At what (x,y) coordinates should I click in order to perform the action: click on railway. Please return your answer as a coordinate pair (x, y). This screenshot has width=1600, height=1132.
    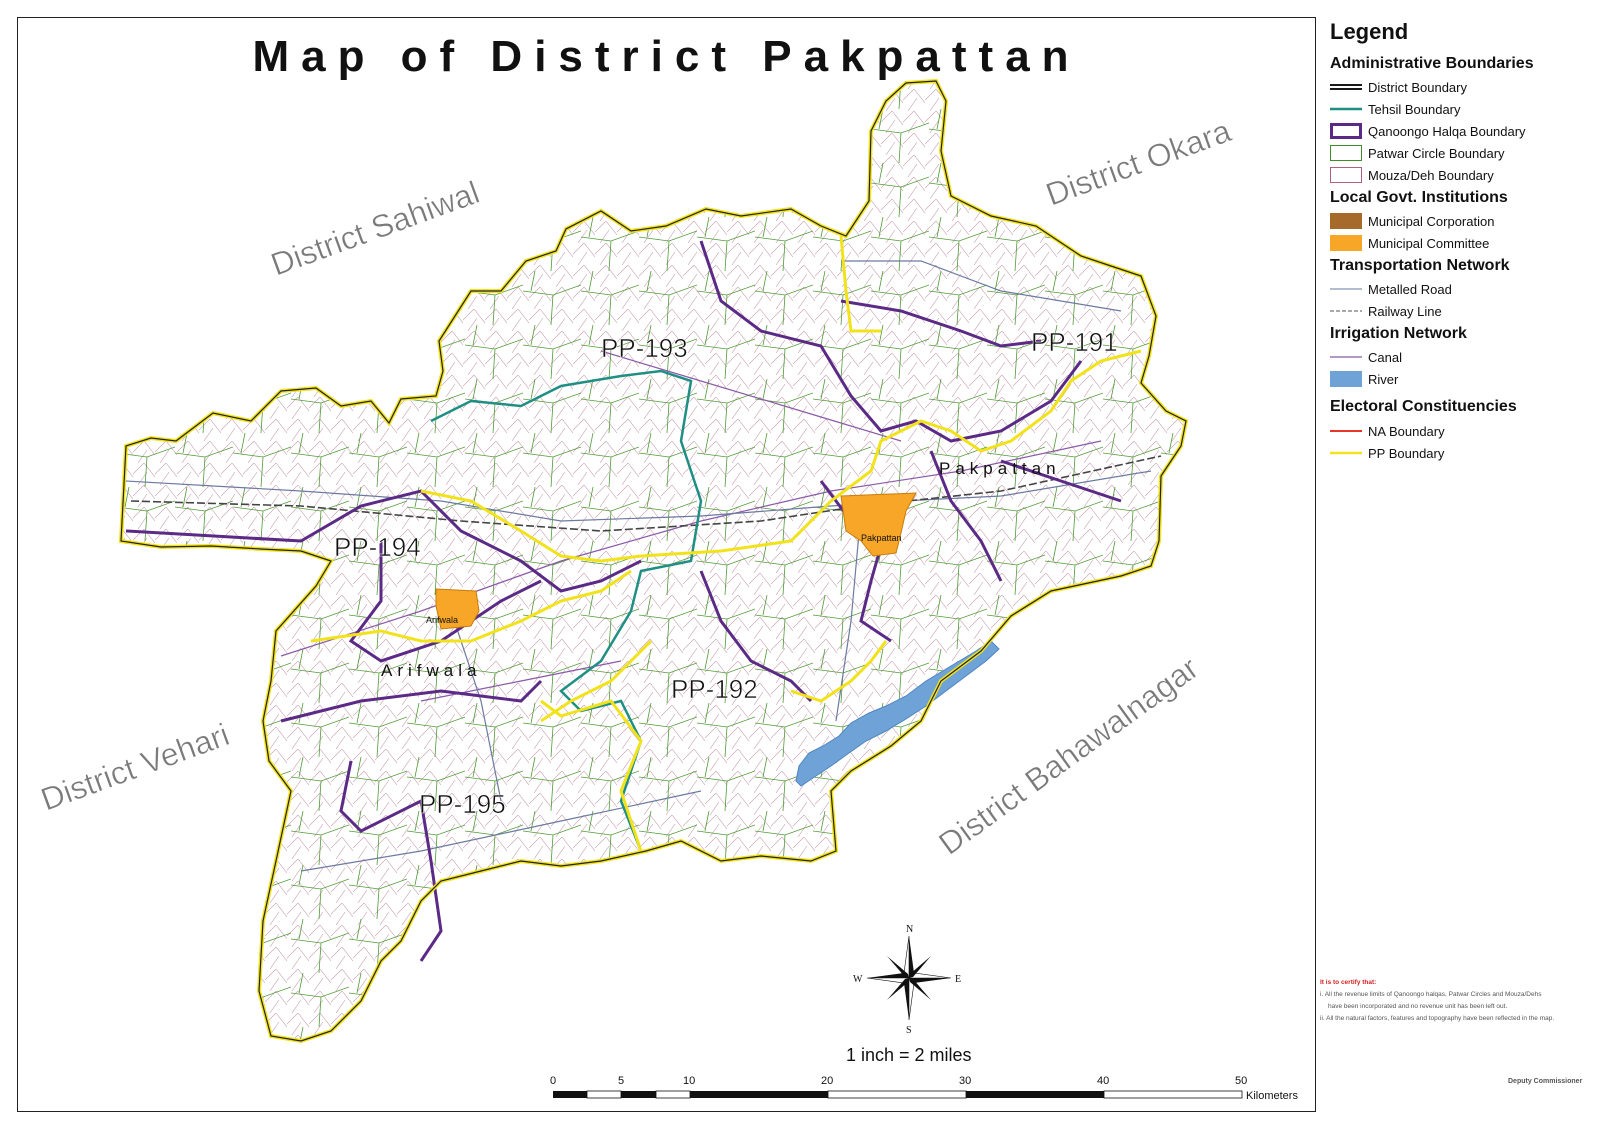
    Looking at the image, I should click on (646, 493).